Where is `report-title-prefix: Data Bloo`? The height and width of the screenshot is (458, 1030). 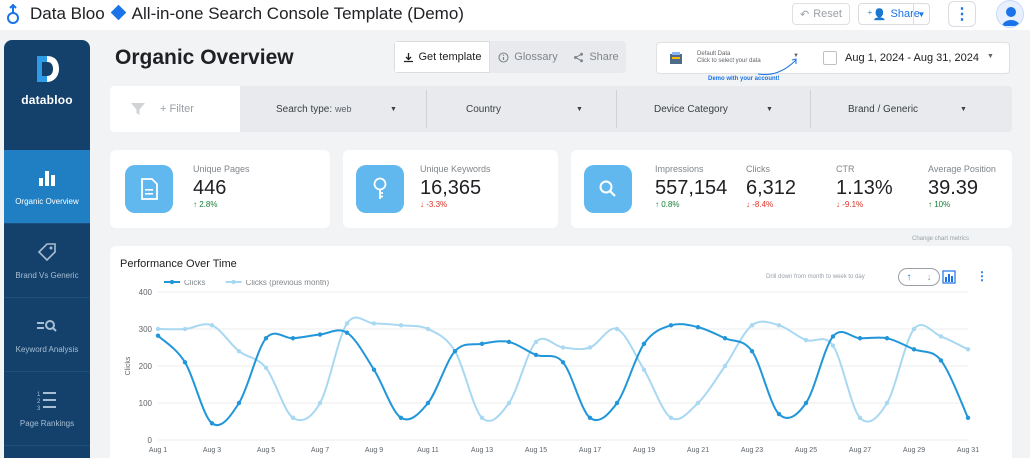
report-title-prefix: Data Bloo is located at coordinates (67, 13).